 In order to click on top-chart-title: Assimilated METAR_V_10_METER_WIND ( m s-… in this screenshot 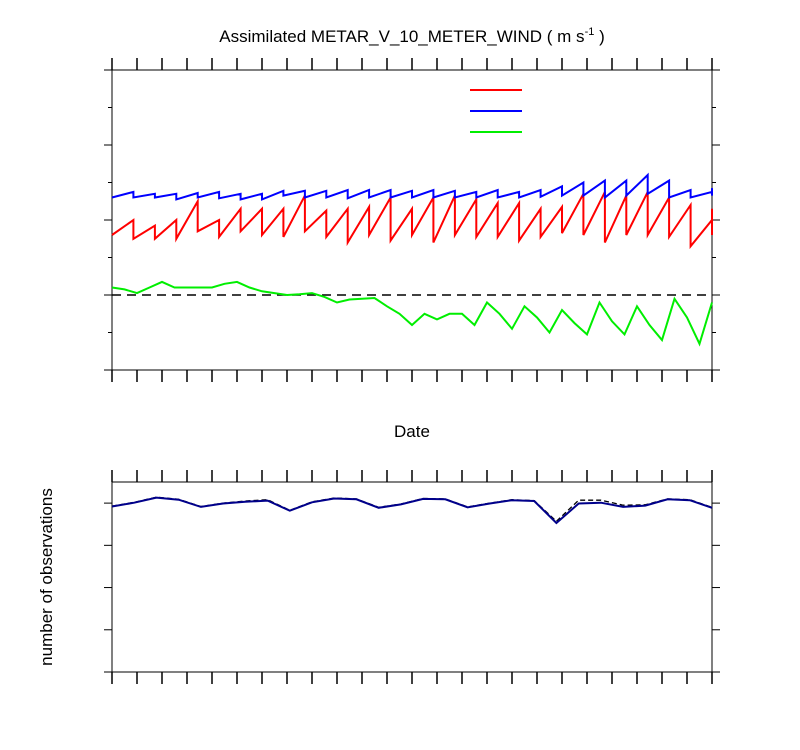, I will do `click(411, 36)`.